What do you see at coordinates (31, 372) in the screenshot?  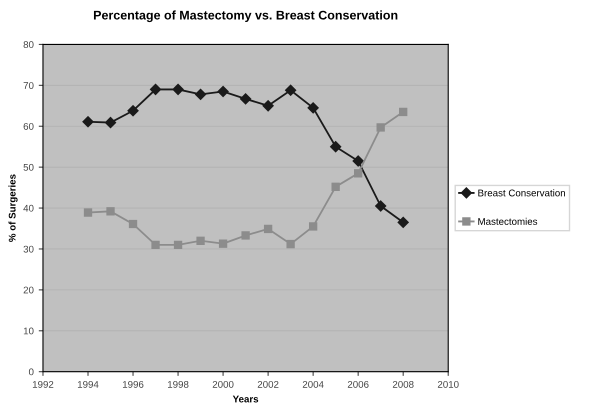 I see `y-tick-label: 0` at bounding box center [31, 372].